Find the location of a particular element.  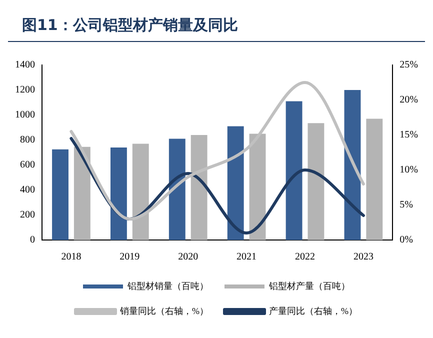

x-tick-label: 2023 is located at coordinates (363, 257).